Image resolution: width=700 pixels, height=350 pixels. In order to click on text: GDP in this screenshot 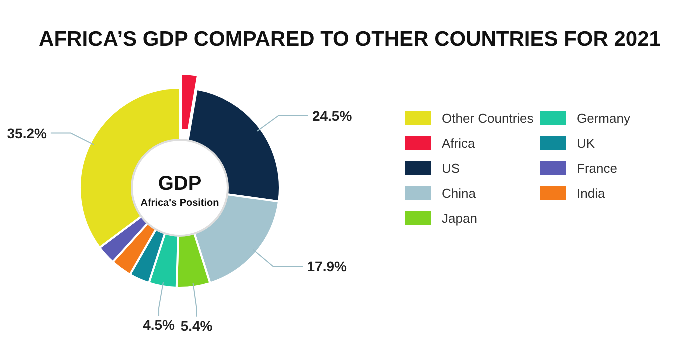, I will do `click(180, 184)`.